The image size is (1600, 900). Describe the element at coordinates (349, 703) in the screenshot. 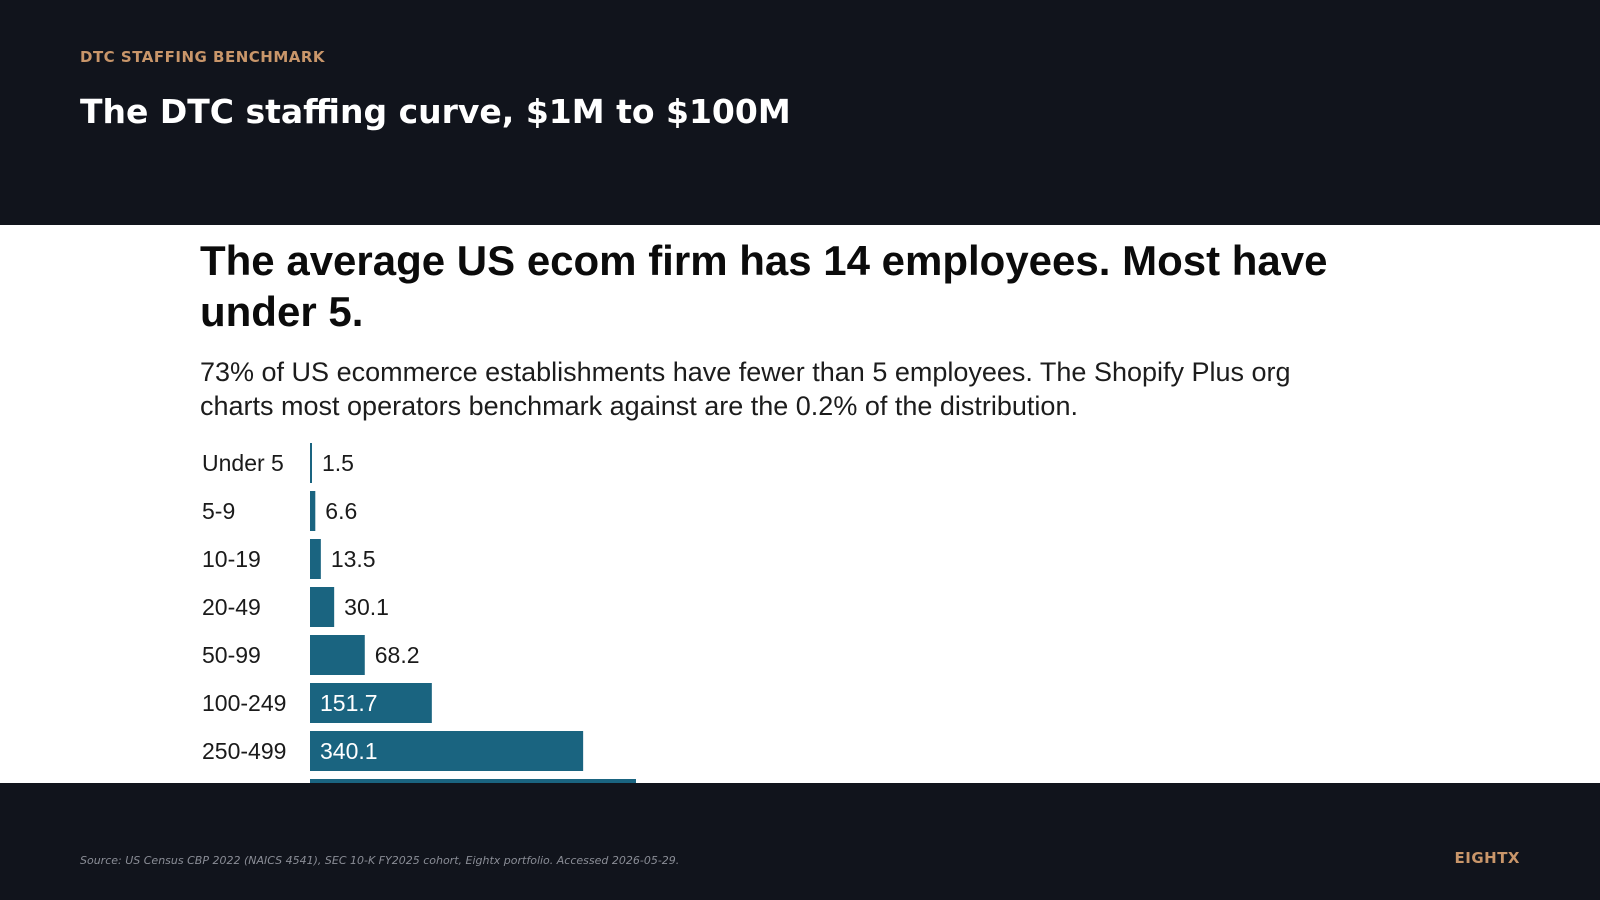

I see `value-label: 151.7` at that location.